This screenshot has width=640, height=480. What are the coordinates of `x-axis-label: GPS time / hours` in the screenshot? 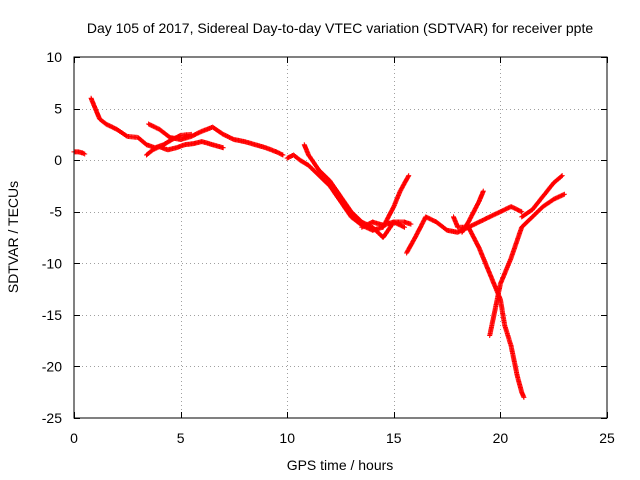 It's located at (340, 465).